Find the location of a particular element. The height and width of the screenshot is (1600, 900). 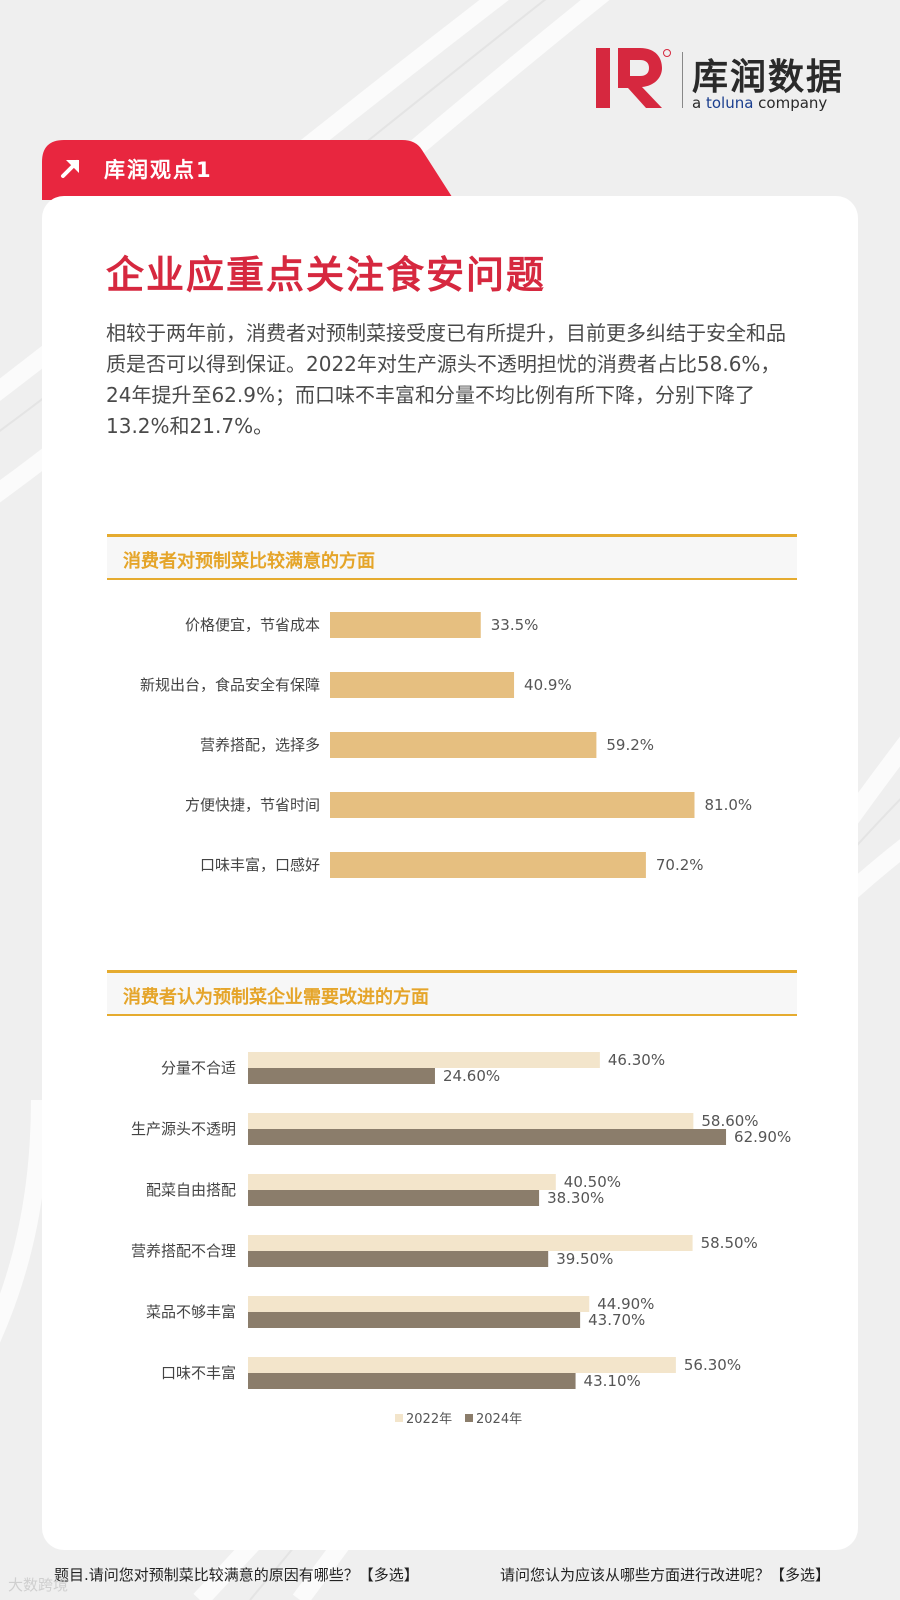

chart2-value-label: 44.90% is located at coordinates (625, 1304).